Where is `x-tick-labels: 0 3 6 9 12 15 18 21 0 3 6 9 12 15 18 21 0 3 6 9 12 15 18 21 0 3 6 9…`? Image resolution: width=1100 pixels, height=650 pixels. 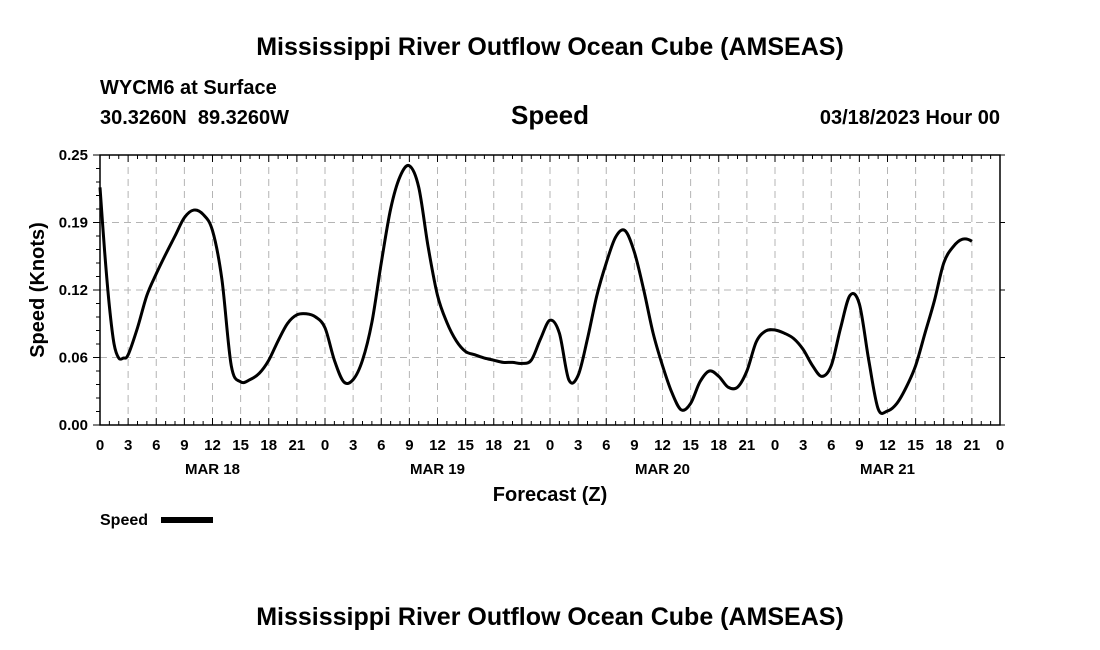
x-tick-labels: 0 3 6 9 12 15 18 21 0 3 6 9 12 15 18 21 0 3 6 9 12 15 18 21 0 3 6 9… is located at coordinates (550, 445).